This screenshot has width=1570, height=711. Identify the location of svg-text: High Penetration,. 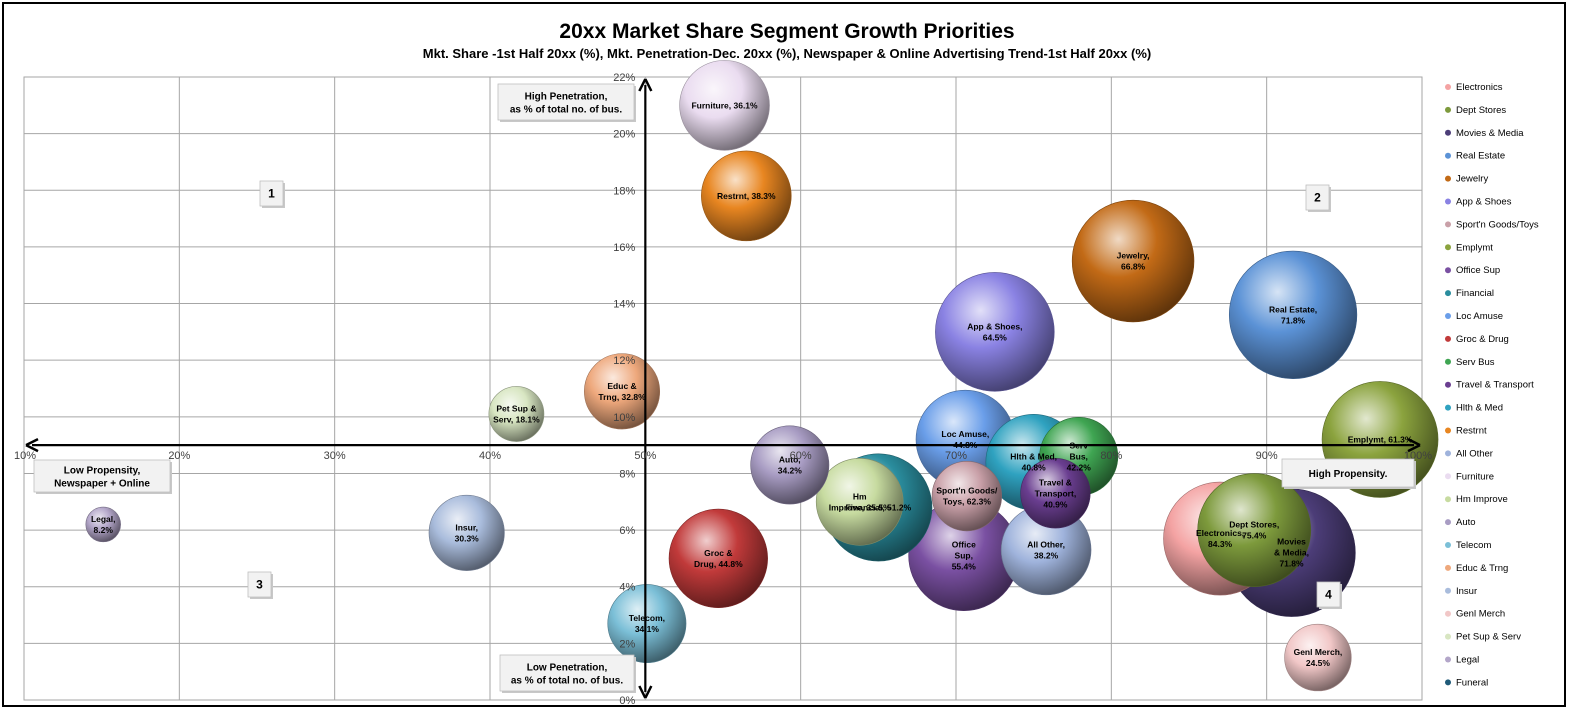
(566, 97).